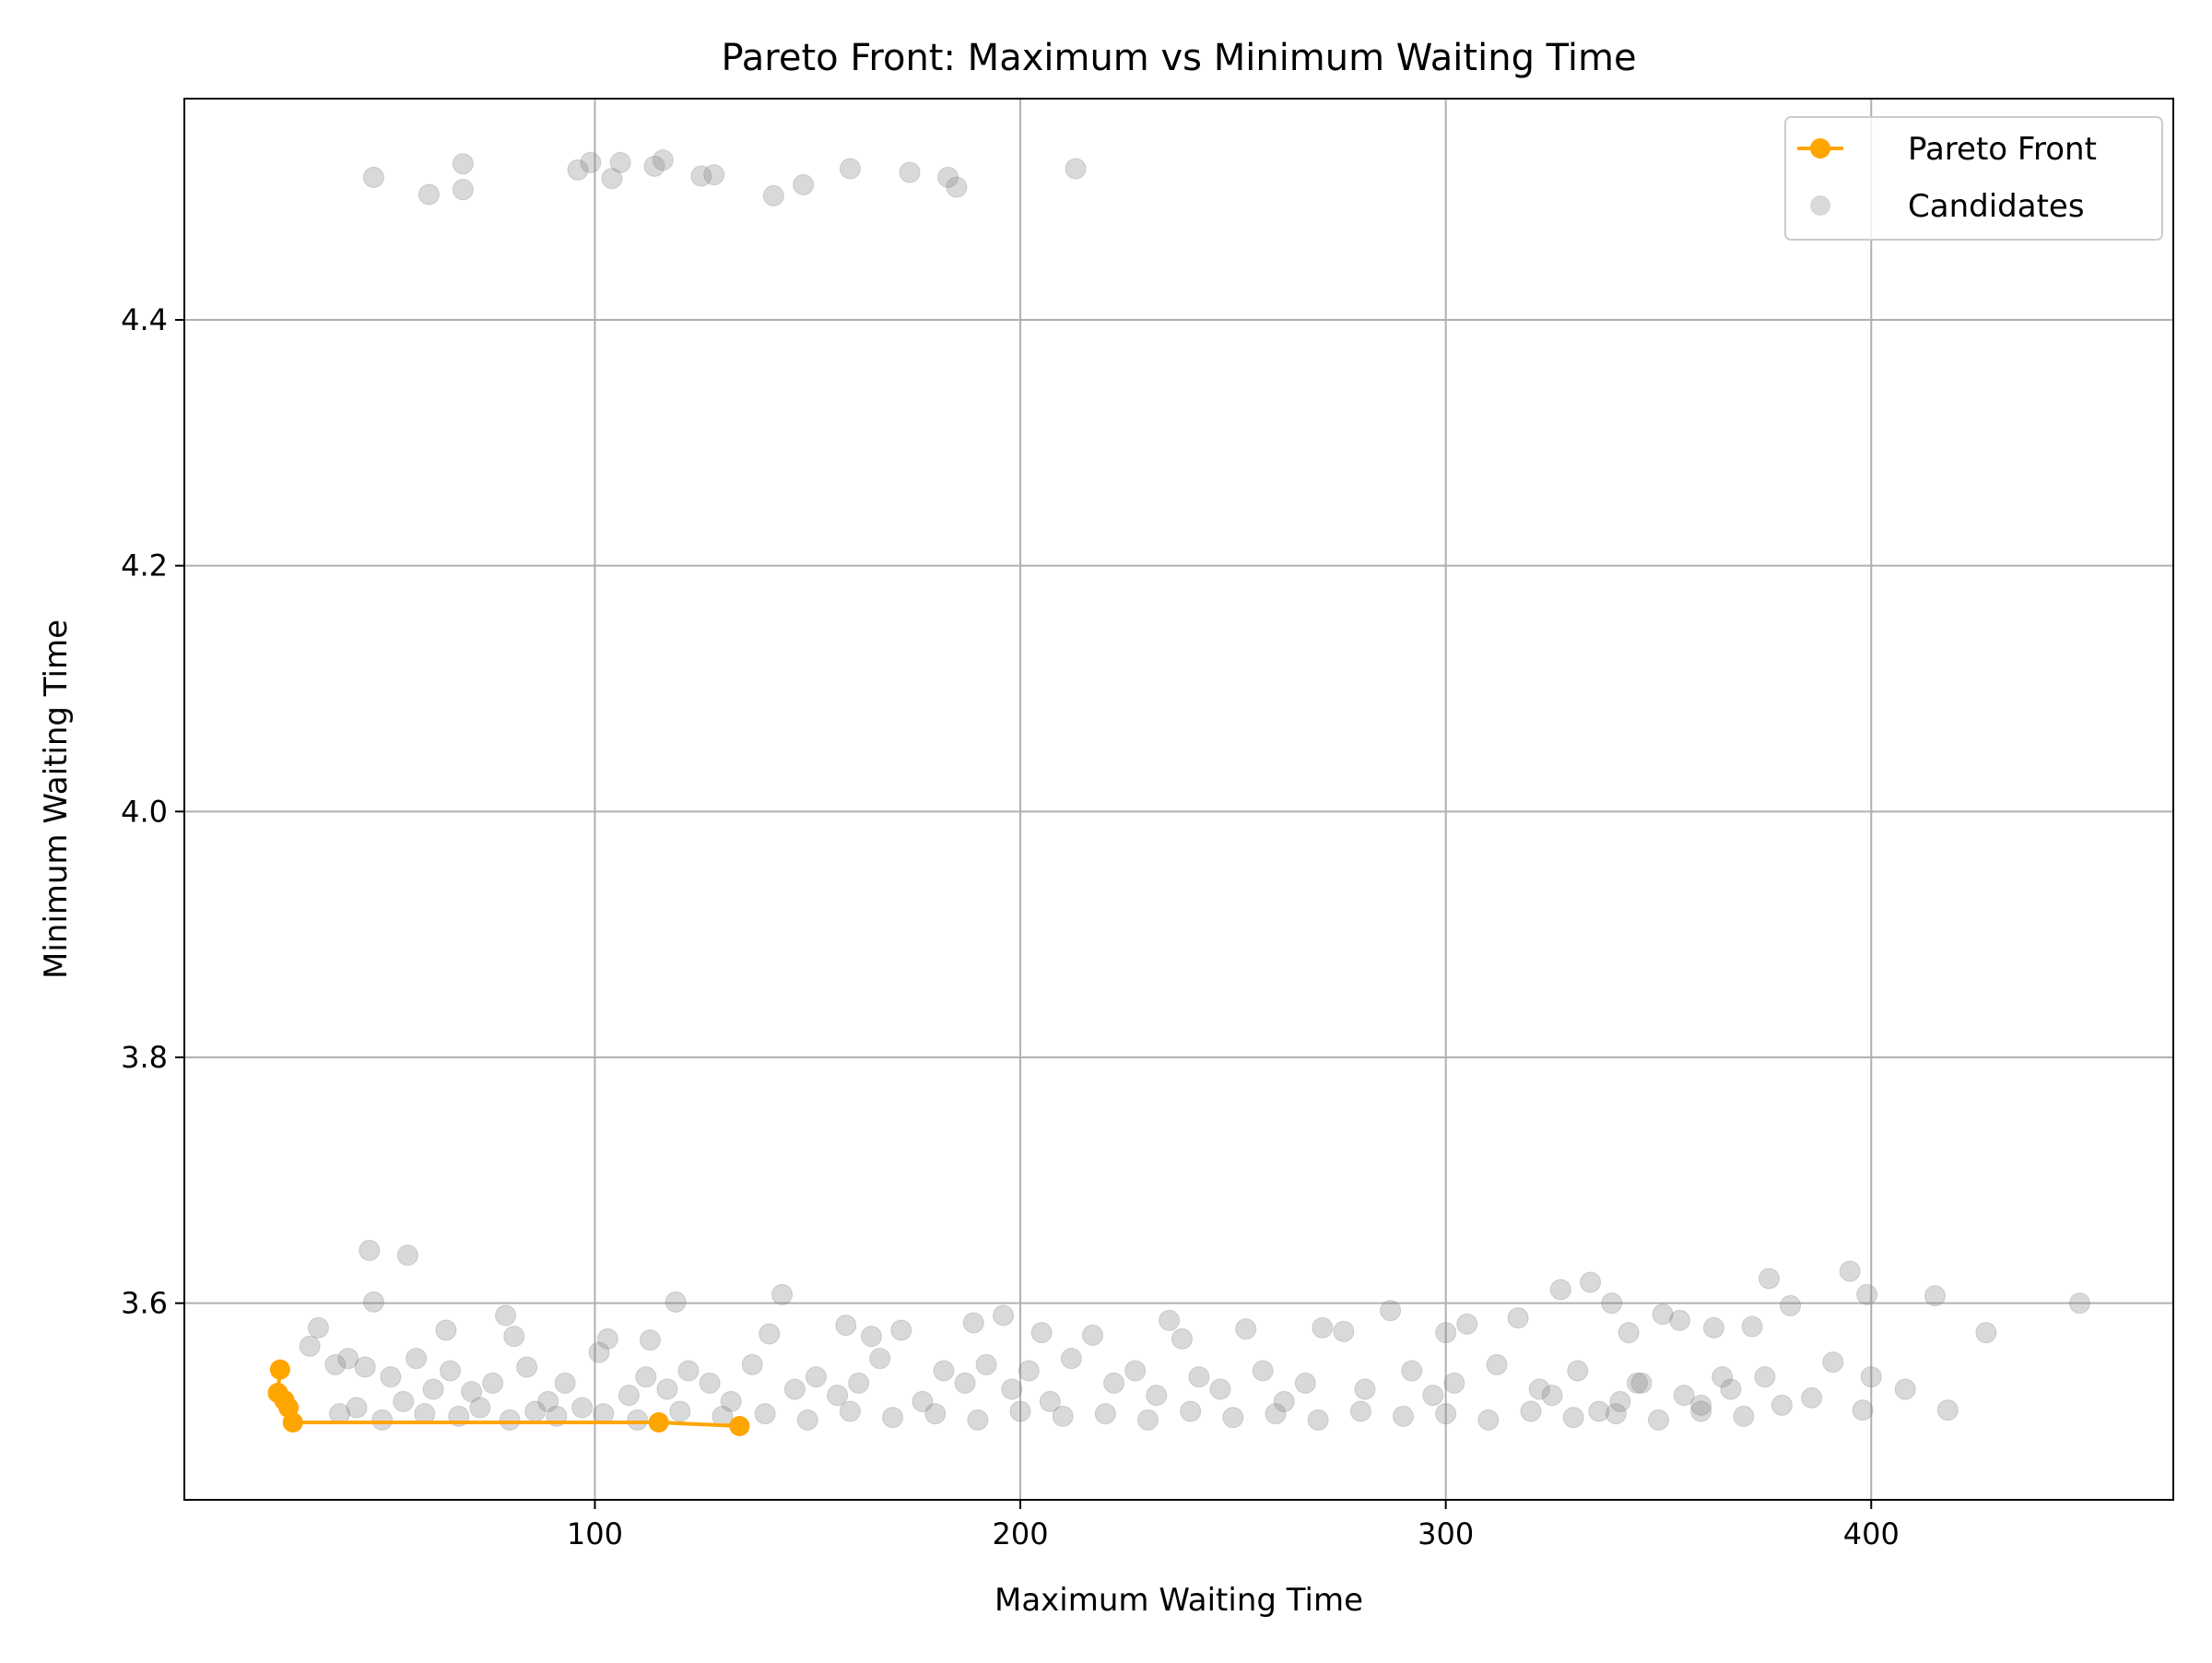 The height and width of the screenshot is (1663, 2212). Describe the element at coordinates (1820, 148) in the screenshot. I see `legend-pareto-marker` at that location.